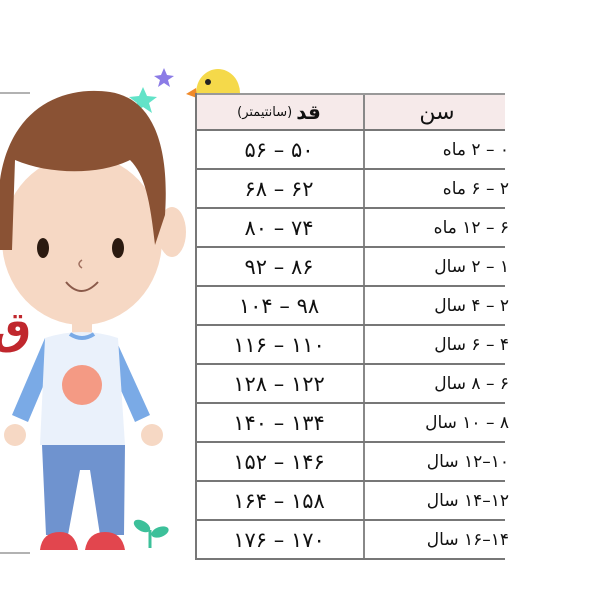  What do you see at coordinates (467, 500) in the screenshot?
I see `age-cell: ۱۲–۱۴ سال` at bounding box center [467, 500].